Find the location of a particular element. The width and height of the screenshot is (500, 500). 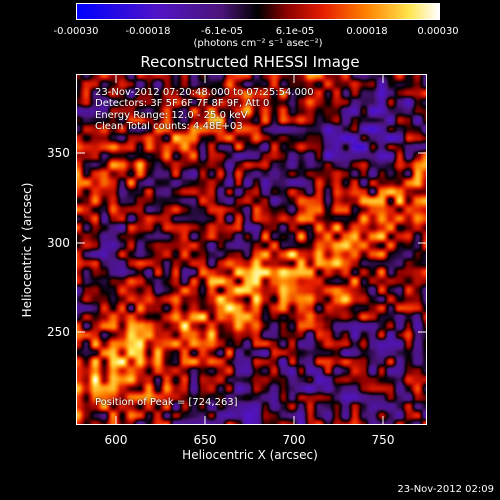

colorbar-tick-label: 0.00030 is located at coordinates (438, 31).